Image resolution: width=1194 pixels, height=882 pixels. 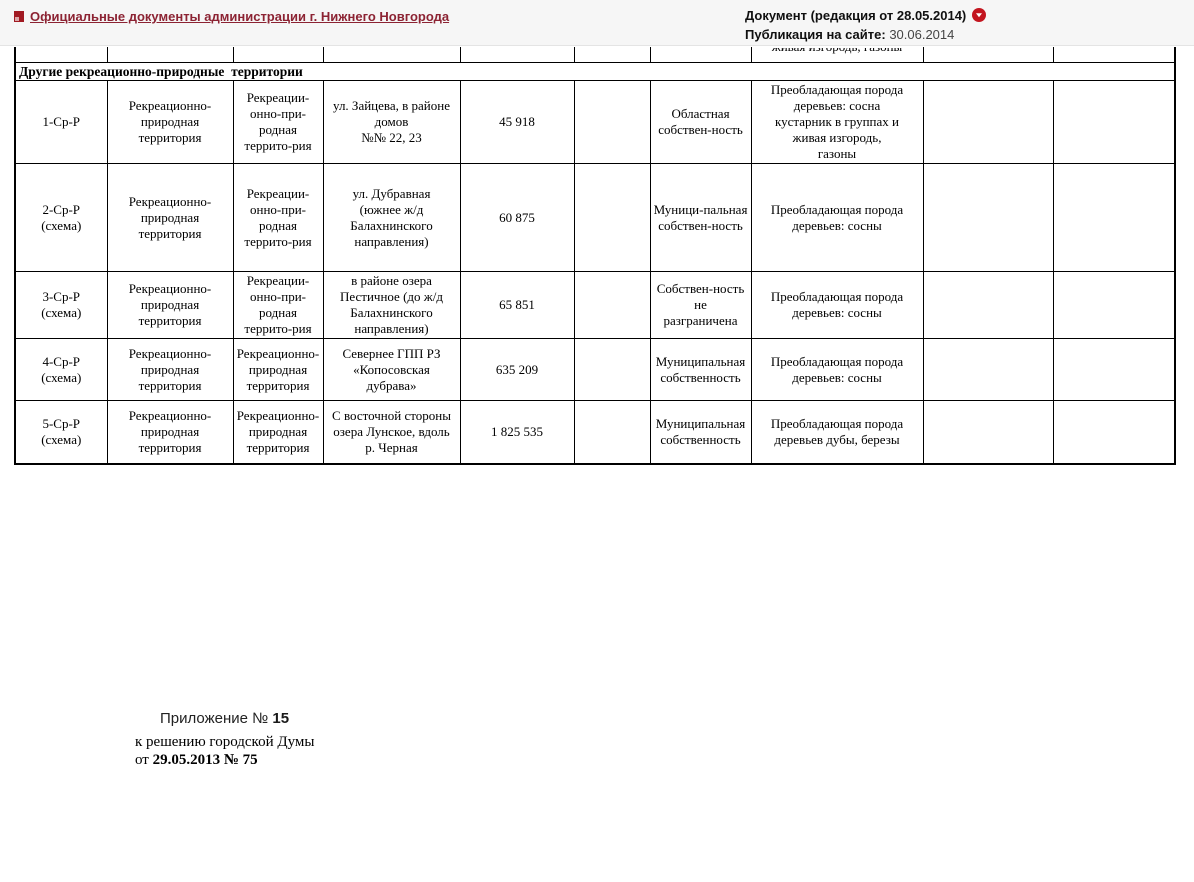 I want to click on publication-date: 30.06.2014, so click(x=922, y=34).